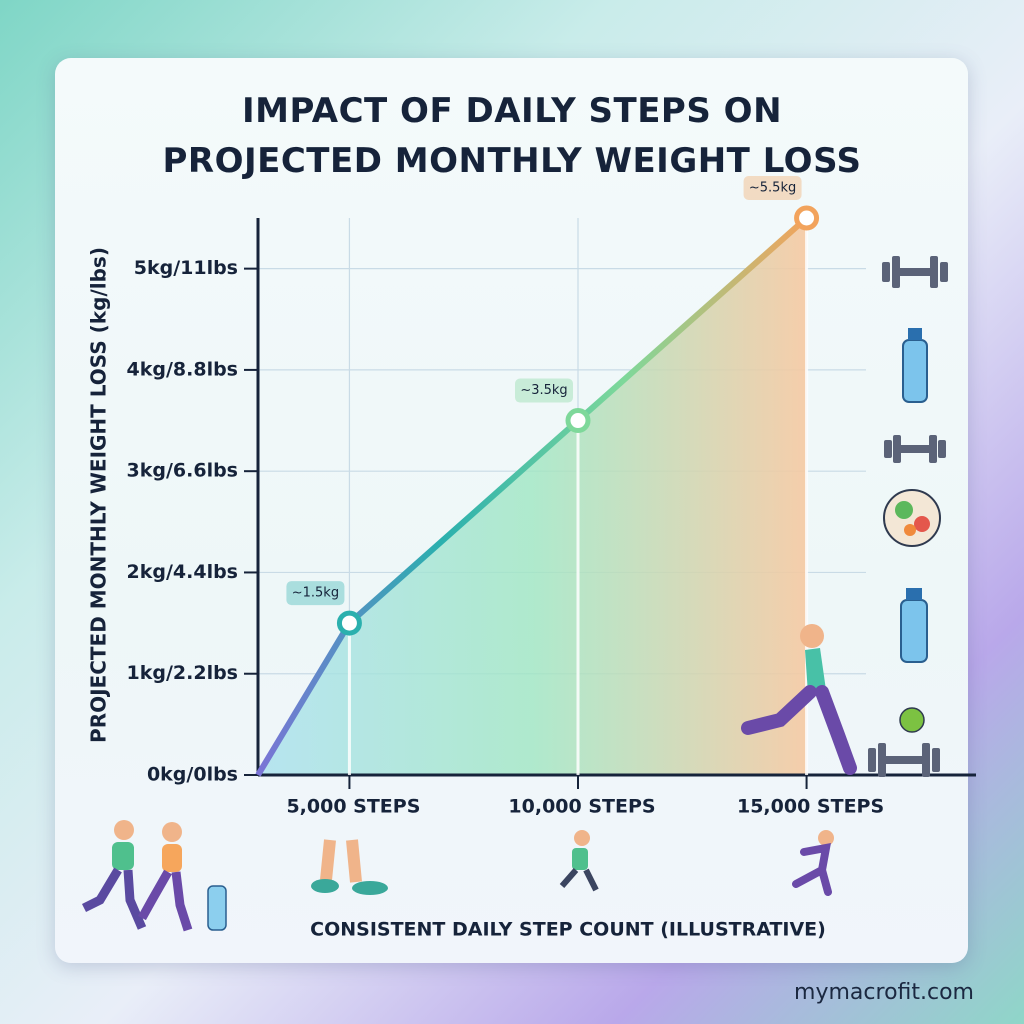 This screenshot has width=1024, height=1024. Describe the element at coordinates (186, 268) in the screenshot. I see `y-tick-label: 5kg/11lbs` at that location.